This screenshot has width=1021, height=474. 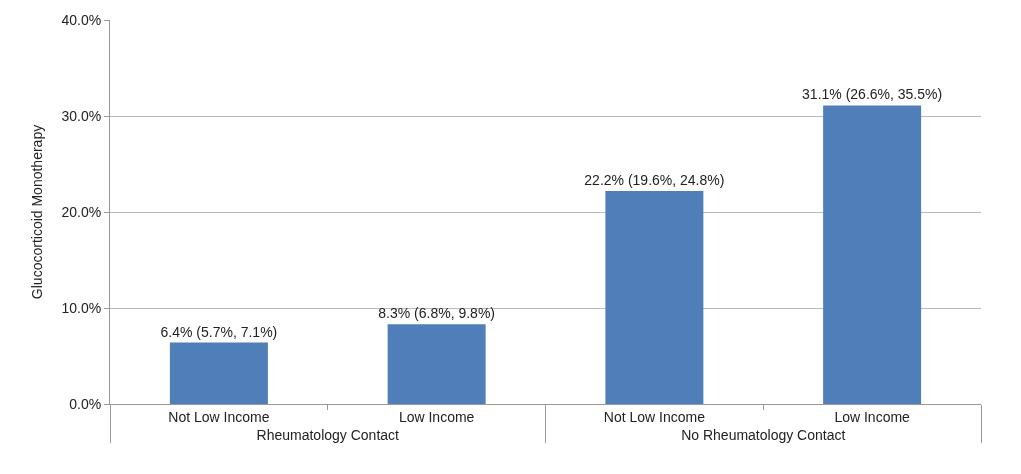 I want to click on y-tick-label: 40.0%, so click(x=81, y=19).